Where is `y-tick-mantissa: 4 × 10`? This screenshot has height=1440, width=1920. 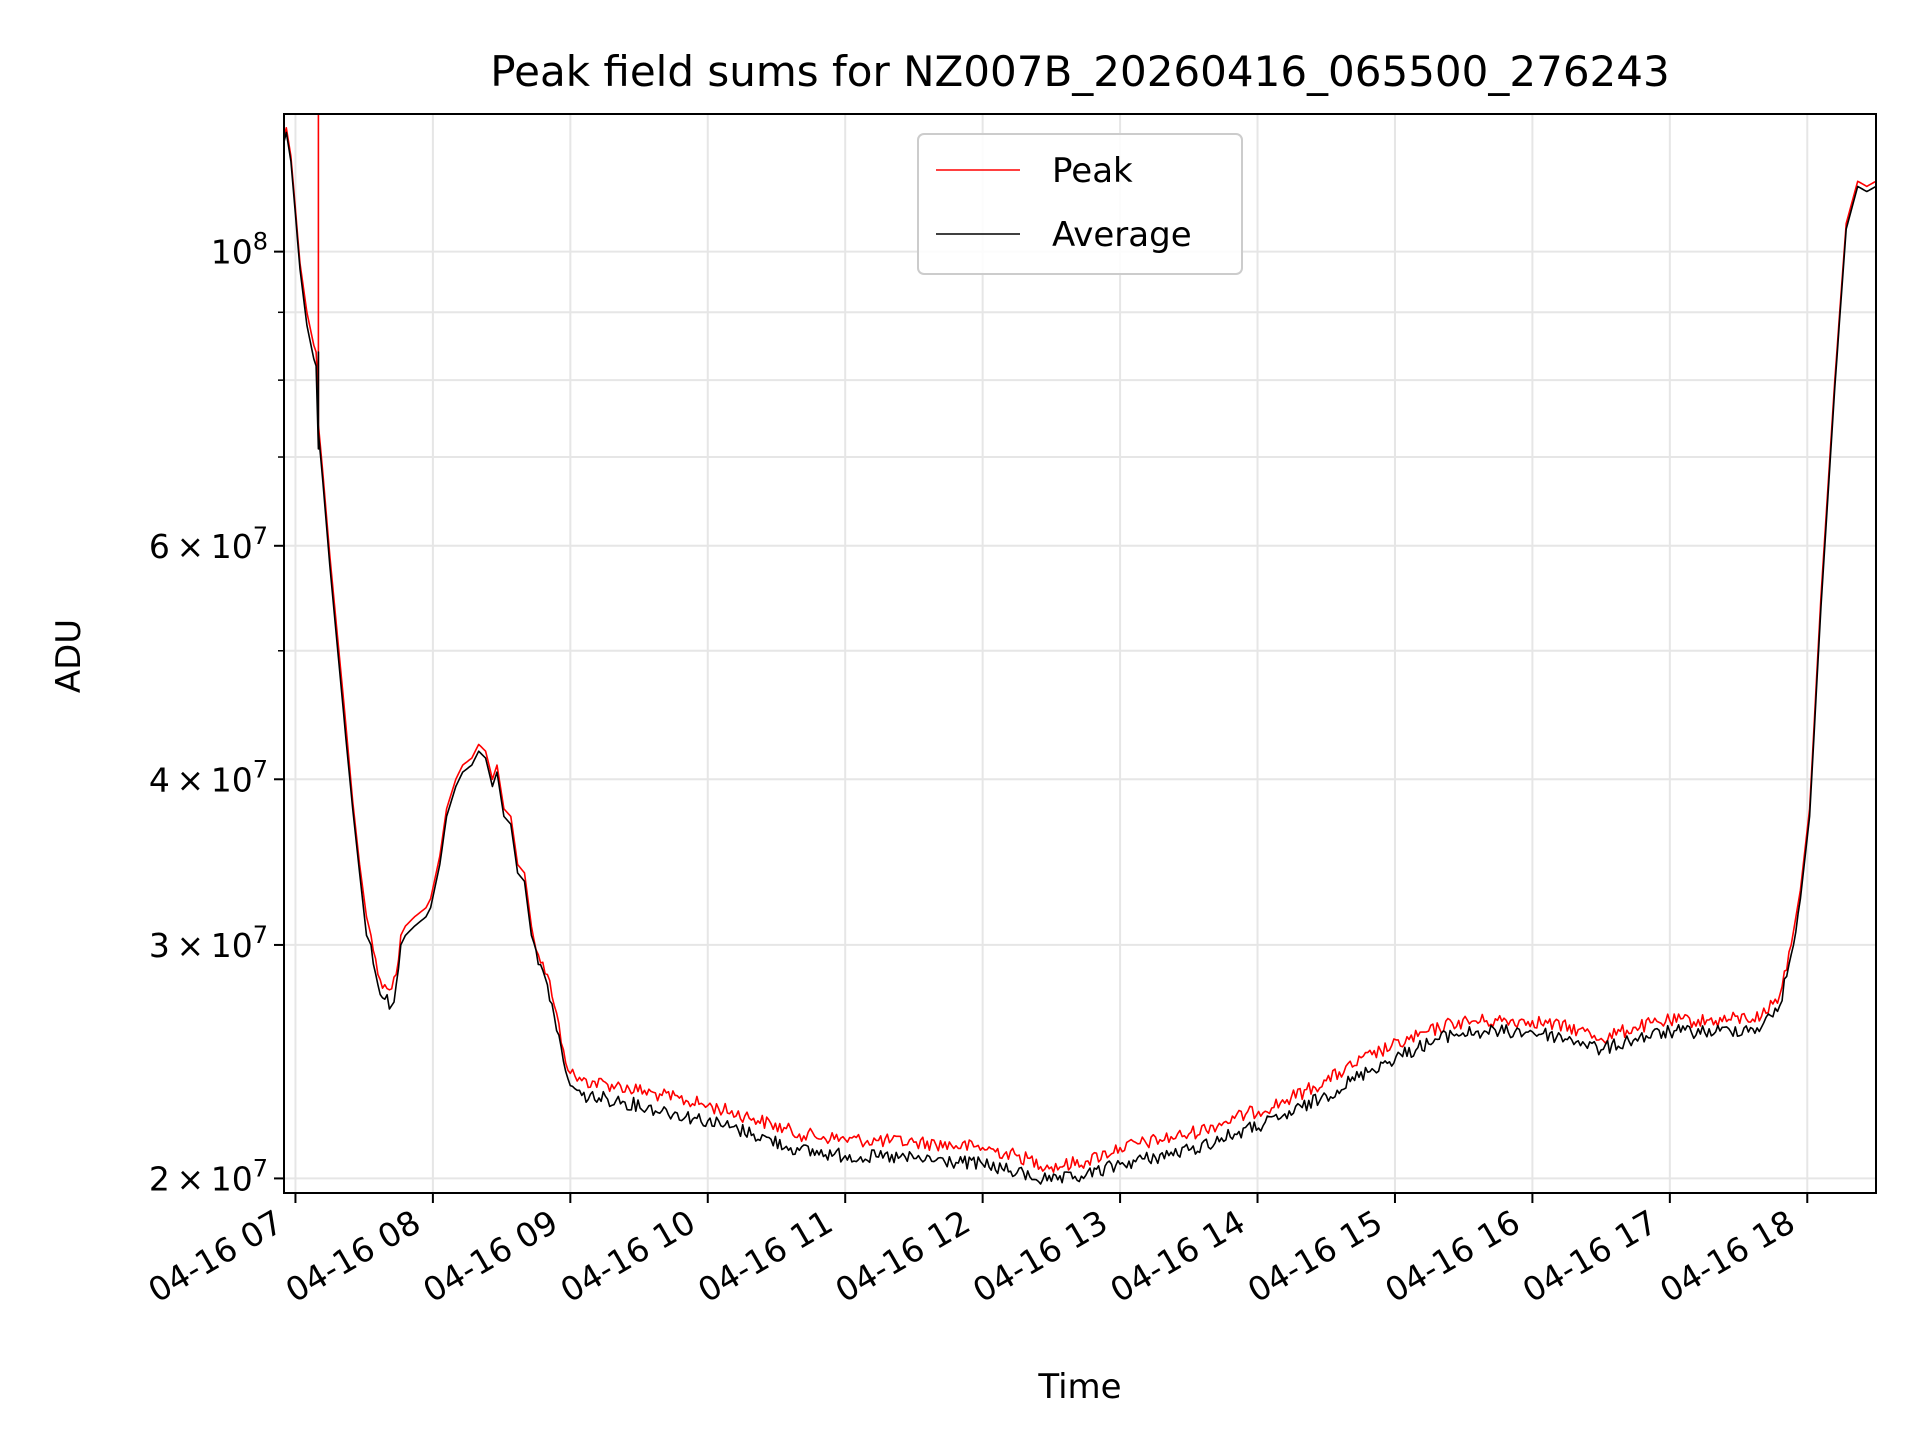
y-tick-mantissa: 4 × 10 is located at coordinates (201, 779).